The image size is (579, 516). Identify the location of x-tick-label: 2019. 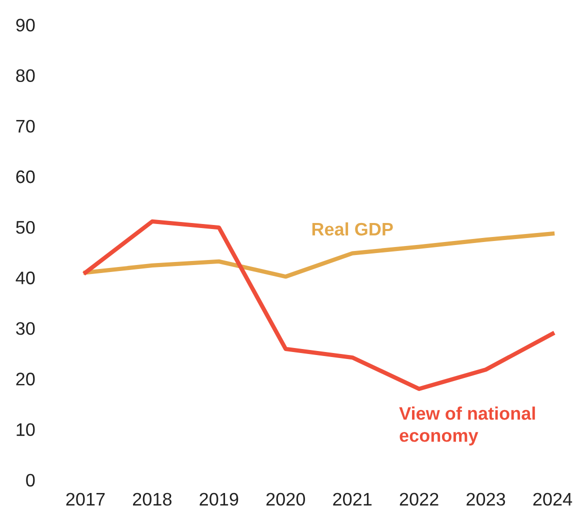
(219, 499).